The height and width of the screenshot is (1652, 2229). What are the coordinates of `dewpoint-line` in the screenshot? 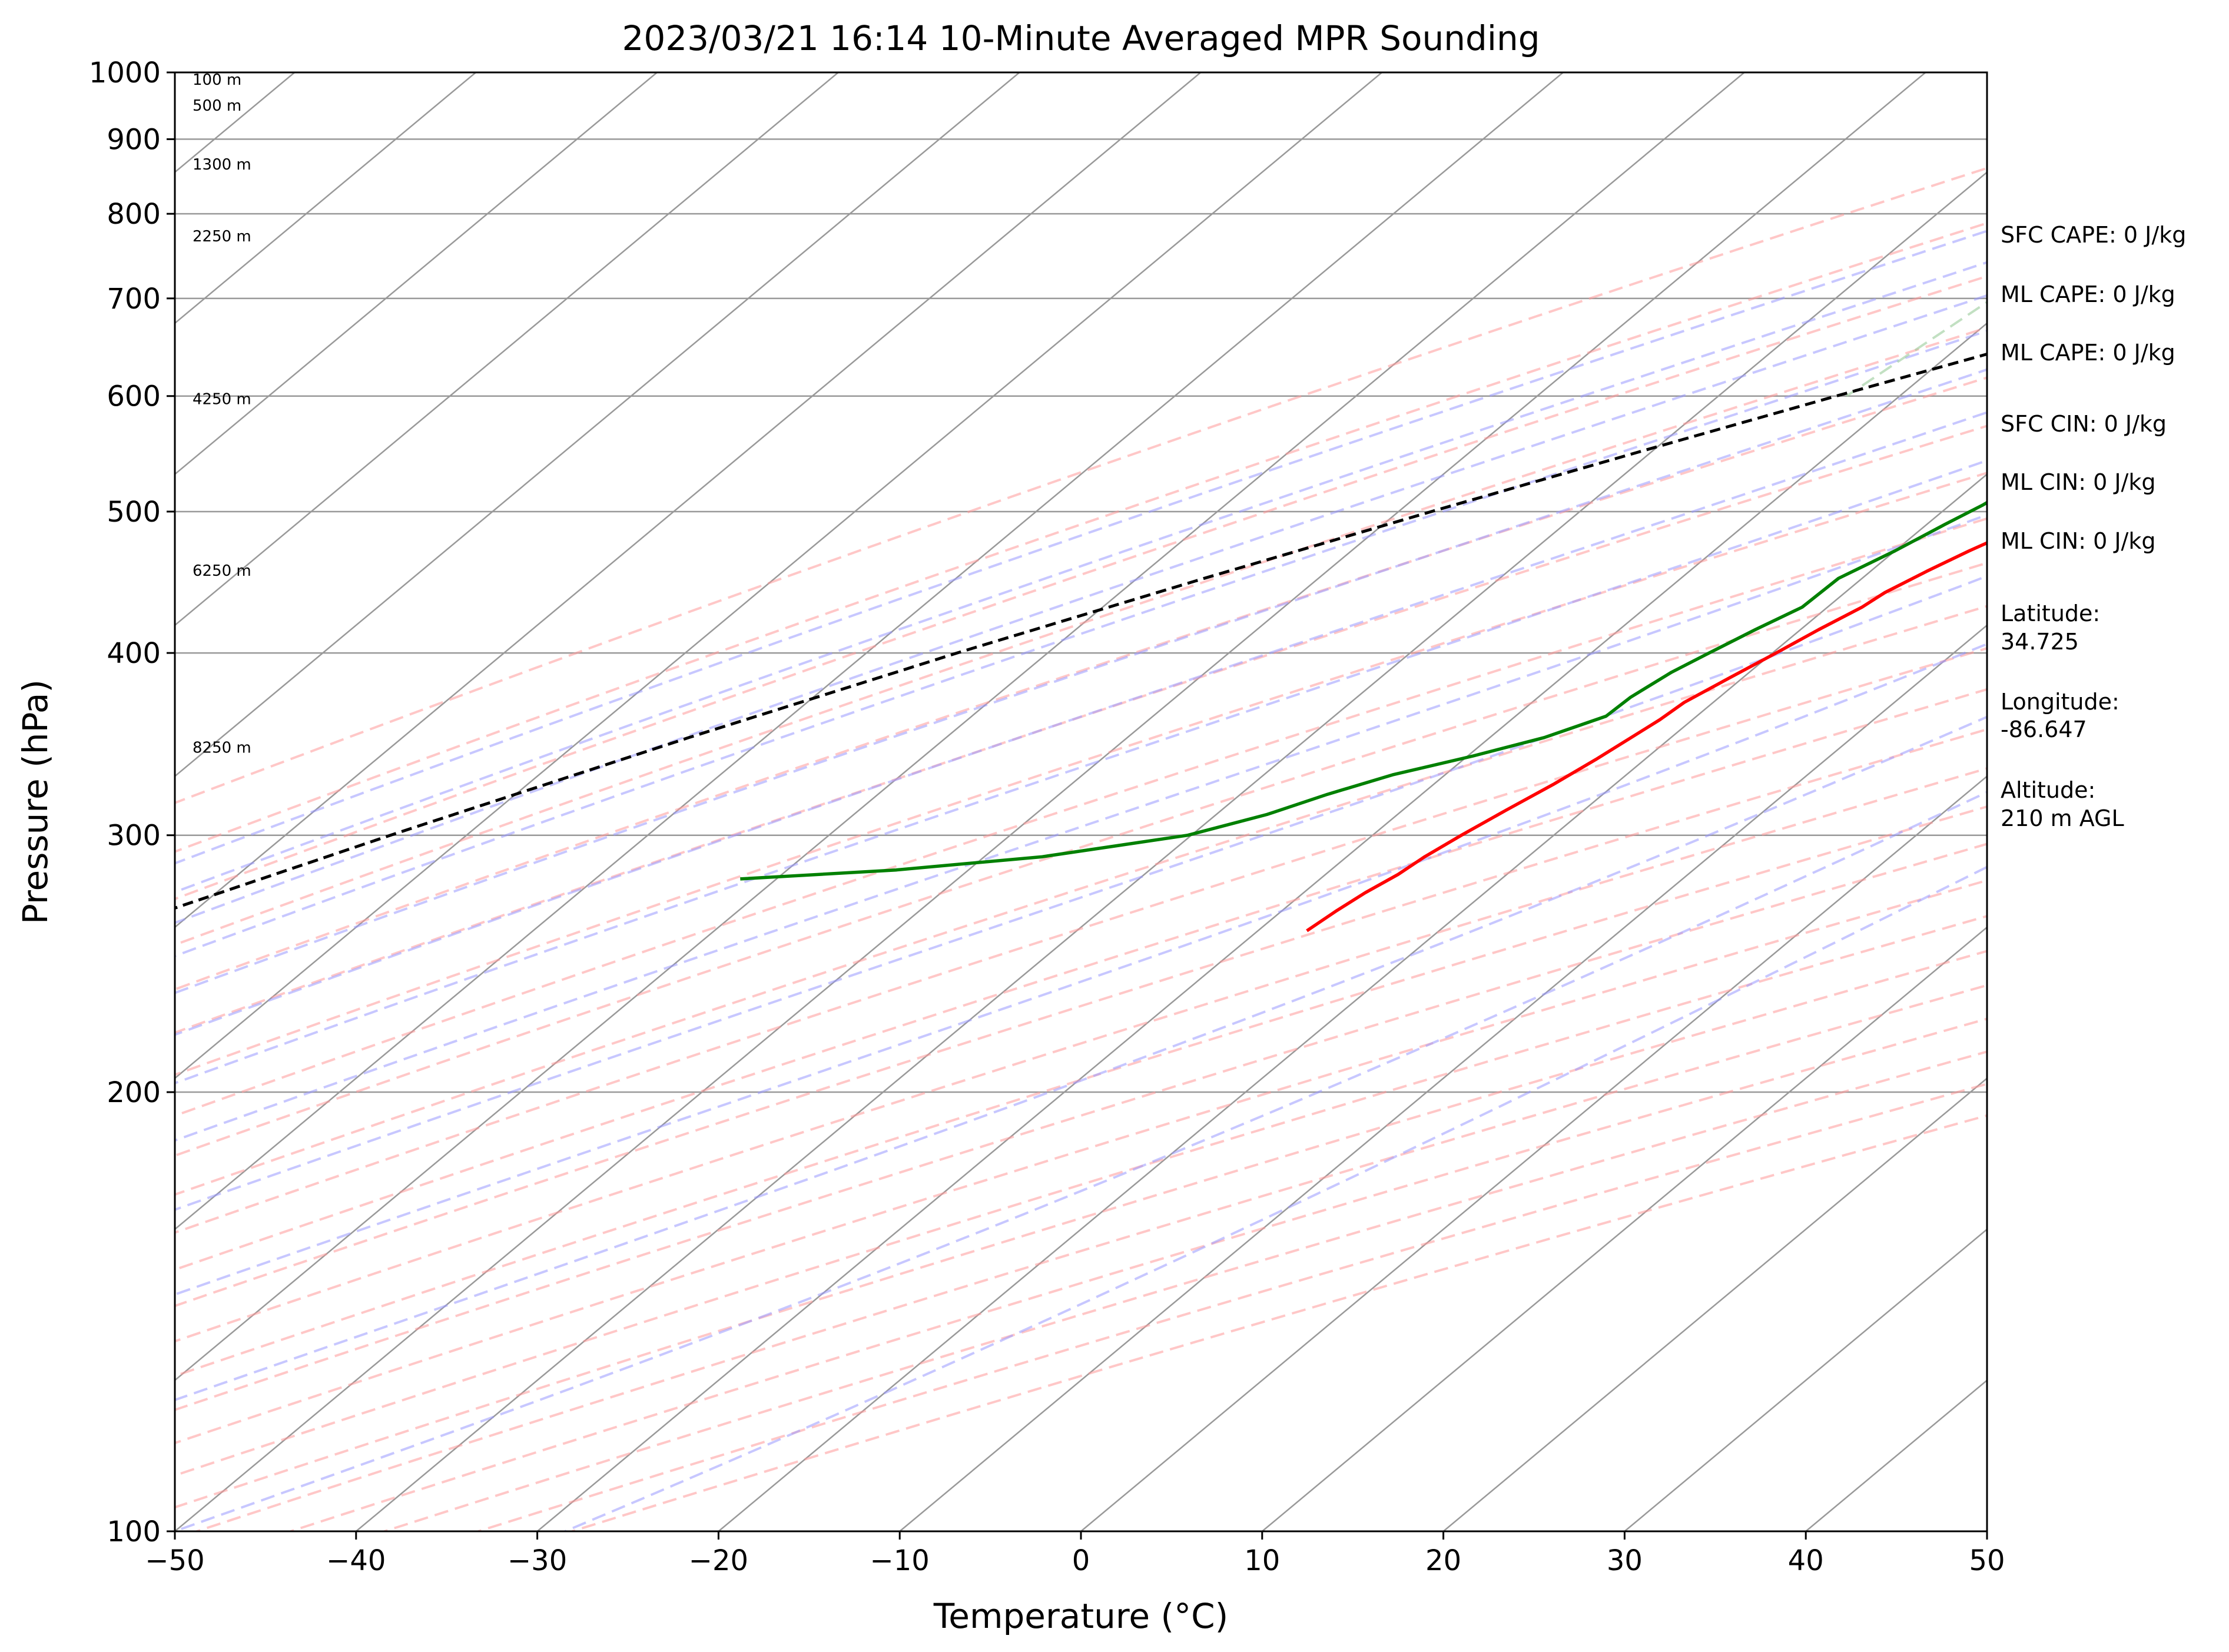 It's located at (1364, 690).